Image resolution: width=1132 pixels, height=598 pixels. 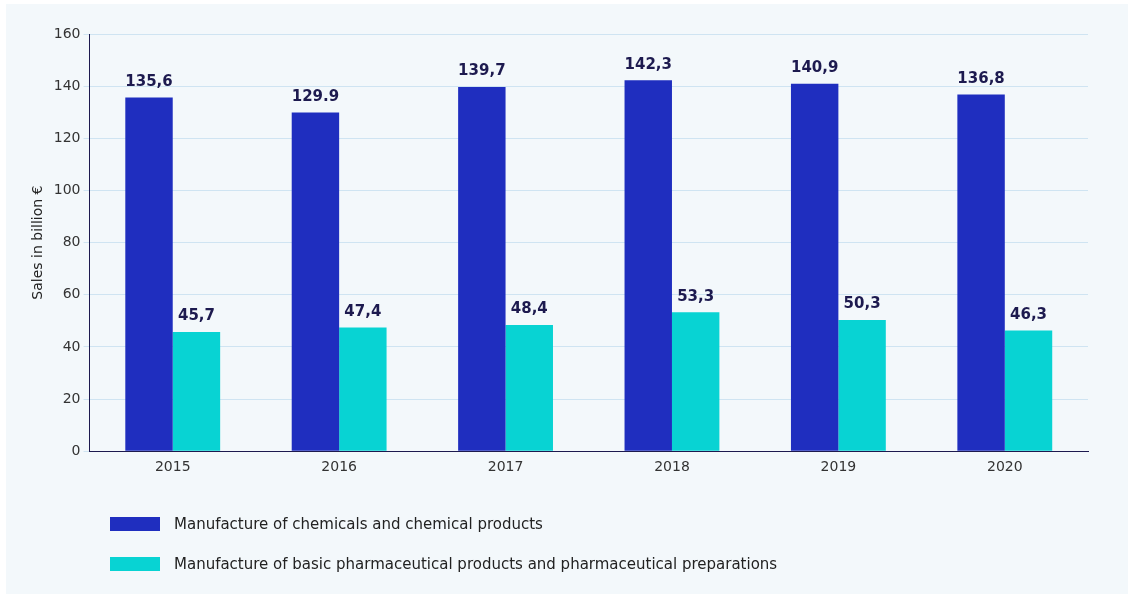 What do you see at coordinates (814, 67) in the screenshot?
I see `data-label: 140,9` at bounding box center [814, 67].